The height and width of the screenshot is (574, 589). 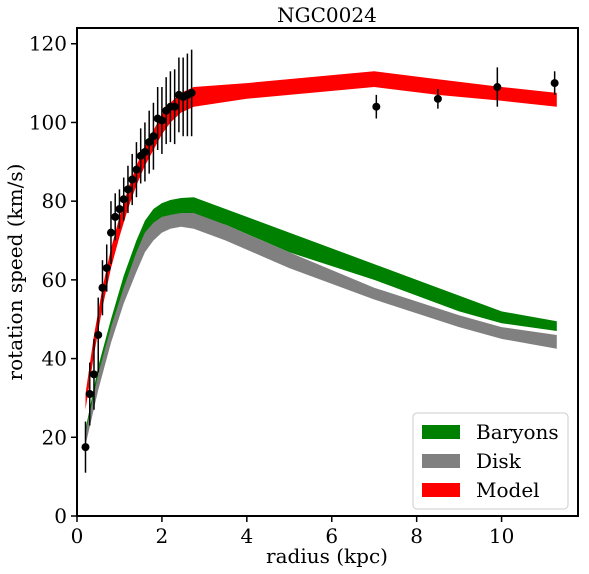 I want to click on x-tick-label: 8, so click(x=416, y=536).